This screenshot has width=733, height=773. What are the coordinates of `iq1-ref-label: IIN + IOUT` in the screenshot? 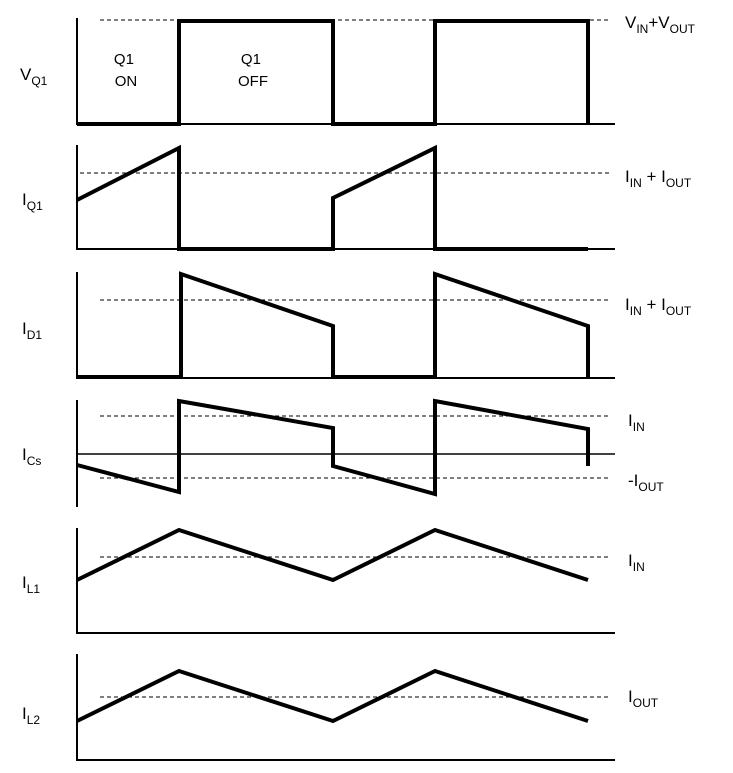 It's located at (658, 178).